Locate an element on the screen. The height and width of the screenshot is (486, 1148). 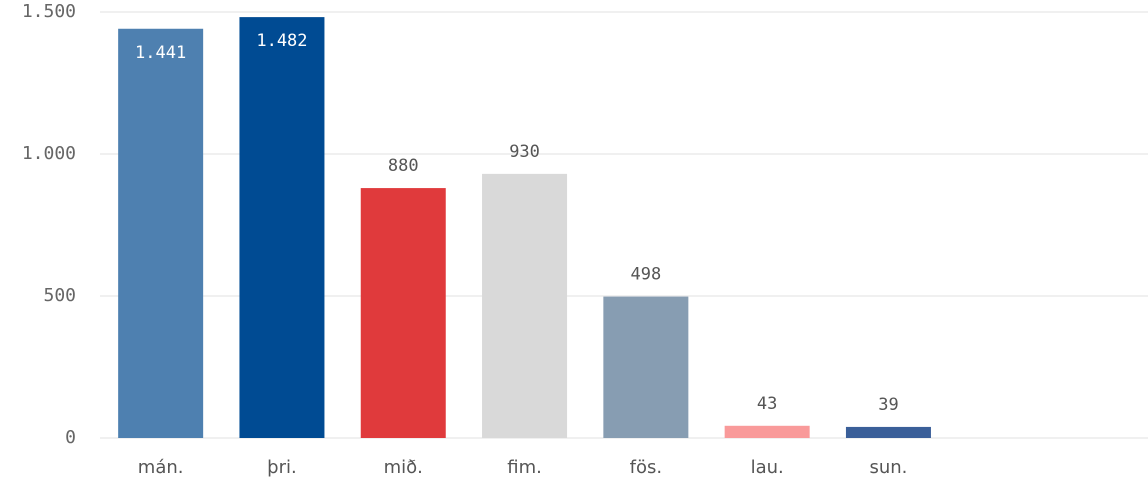
x-tick-label: sun. is located at coordinates (888, 467).